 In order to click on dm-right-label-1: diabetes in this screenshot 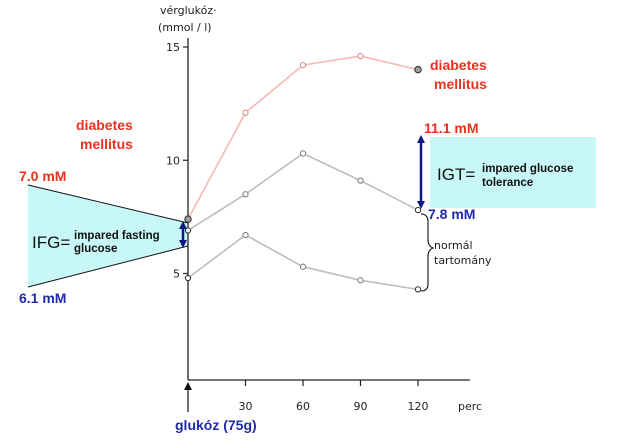, I will do `click(458, 65)`.